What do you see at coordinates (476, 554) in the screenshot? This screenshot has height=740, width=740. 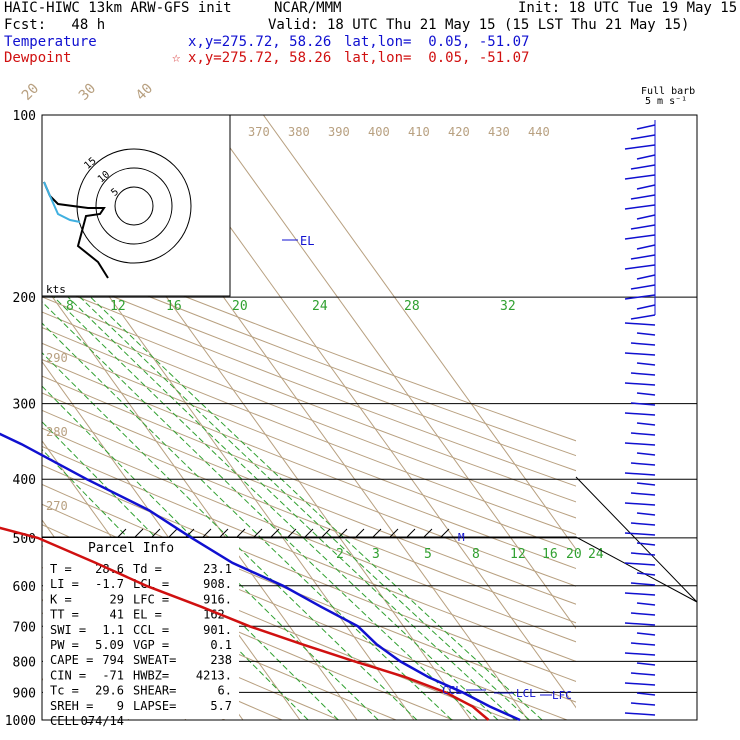 I see `mixing-ratio-label: 8` at bounding box center [476, 554].